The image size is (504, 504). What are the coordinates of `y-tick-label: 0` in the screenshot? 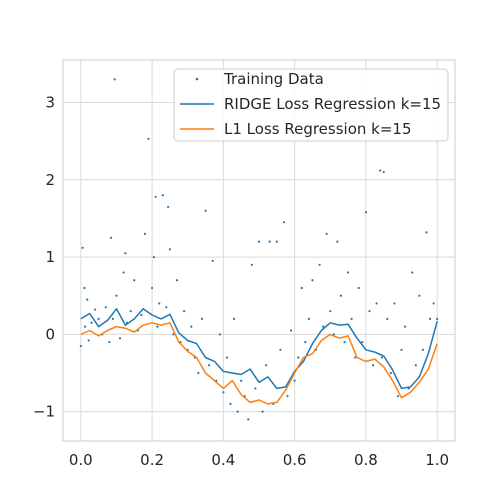 It's located at (50, 334).